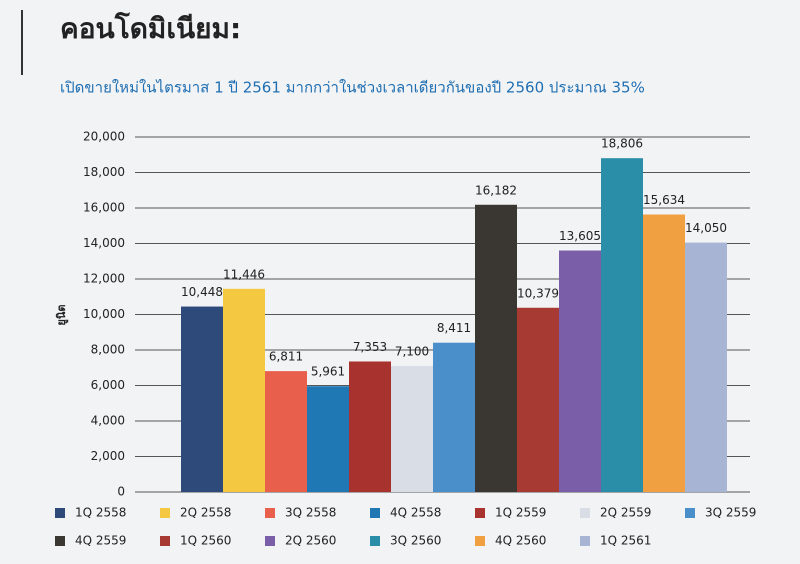 Image resolution: width=800 pixels, height=564 pixels. What do you see at coordinates (244, 274) in the screenshot?
I see `value-label: 11,446` at bounding box center [244, 274].